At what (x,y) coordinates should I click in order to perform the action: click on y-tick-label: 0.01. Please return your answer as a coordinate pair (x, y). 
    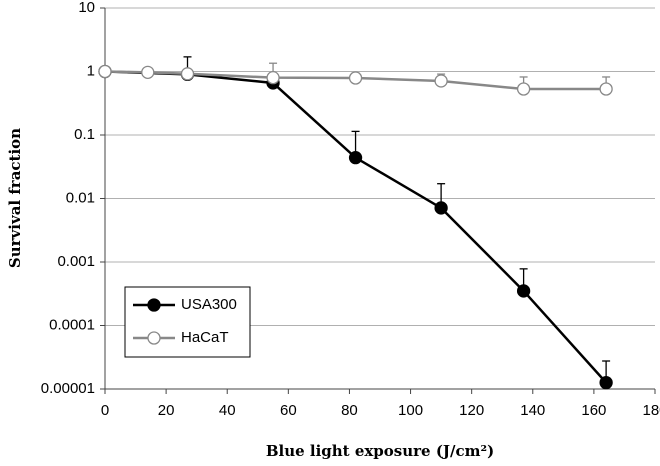
    Looking at the image, I should click on (80, 197).